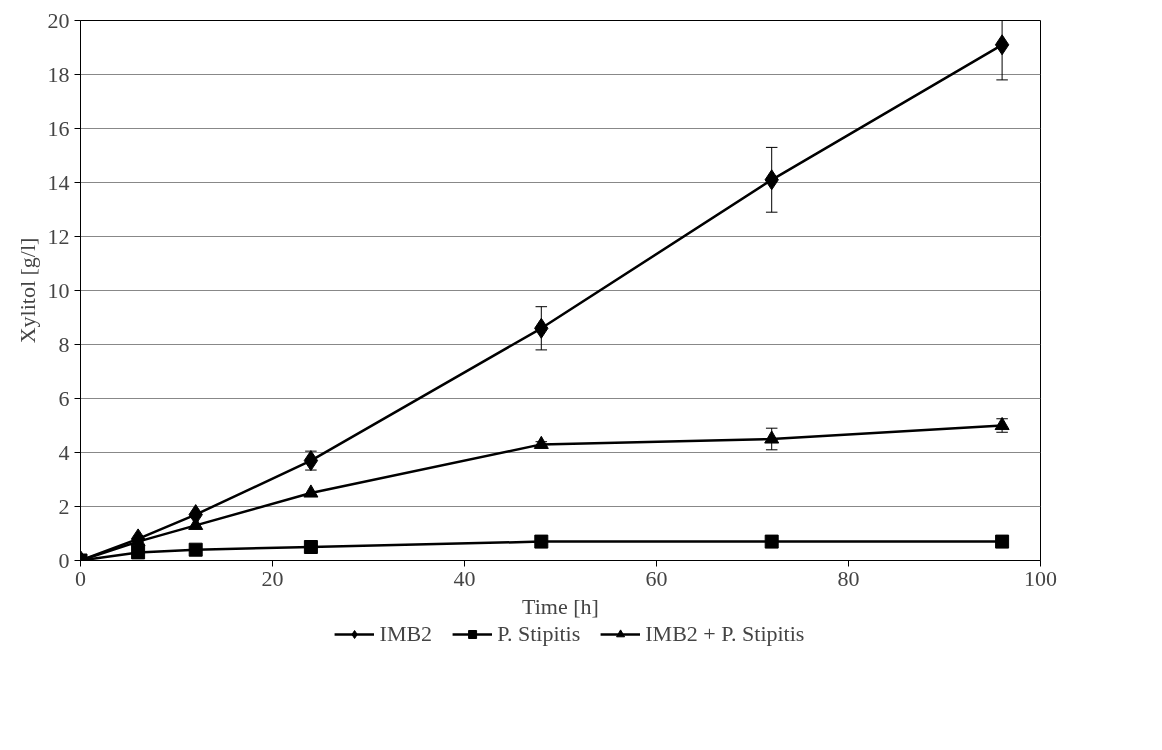  What do you see at coordinates (58, 236) in the screenshot?
I see `y-tick-label: 12` at bounding box center [58, 236].